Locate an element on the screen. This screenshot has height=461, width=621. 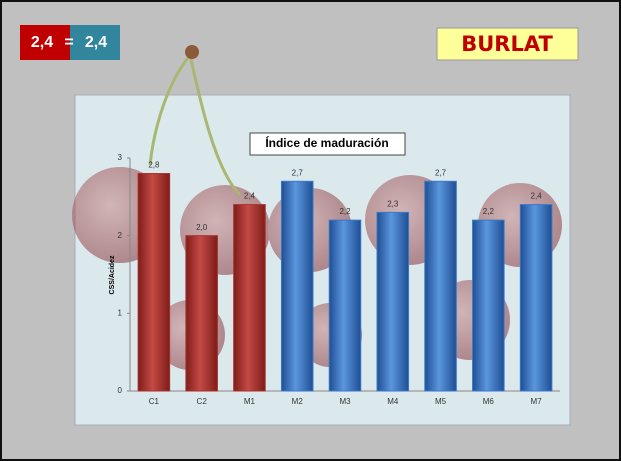
y-tick-label: 0 is located at coordinates (120, 390).